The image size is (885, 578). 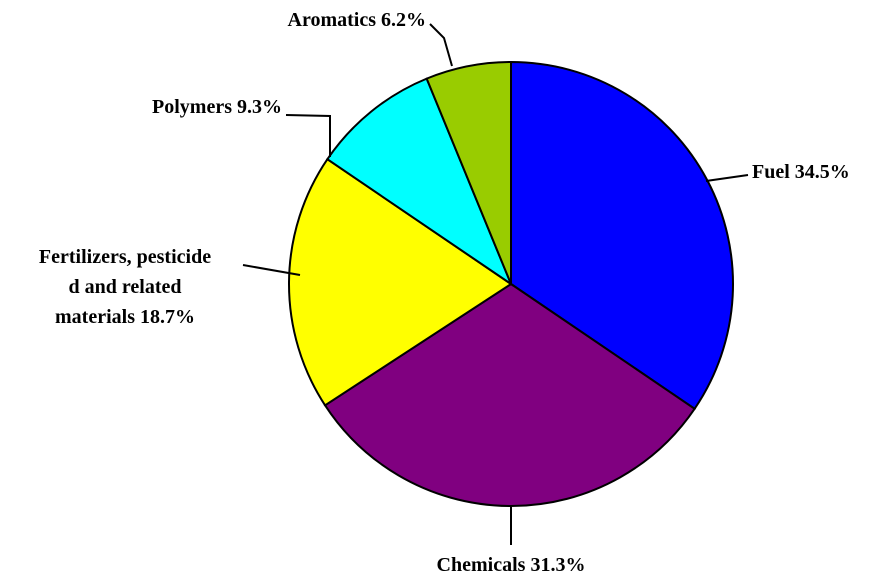 I want to click on slice-label: Fuel 34.5%, so click(x=817, y=172).